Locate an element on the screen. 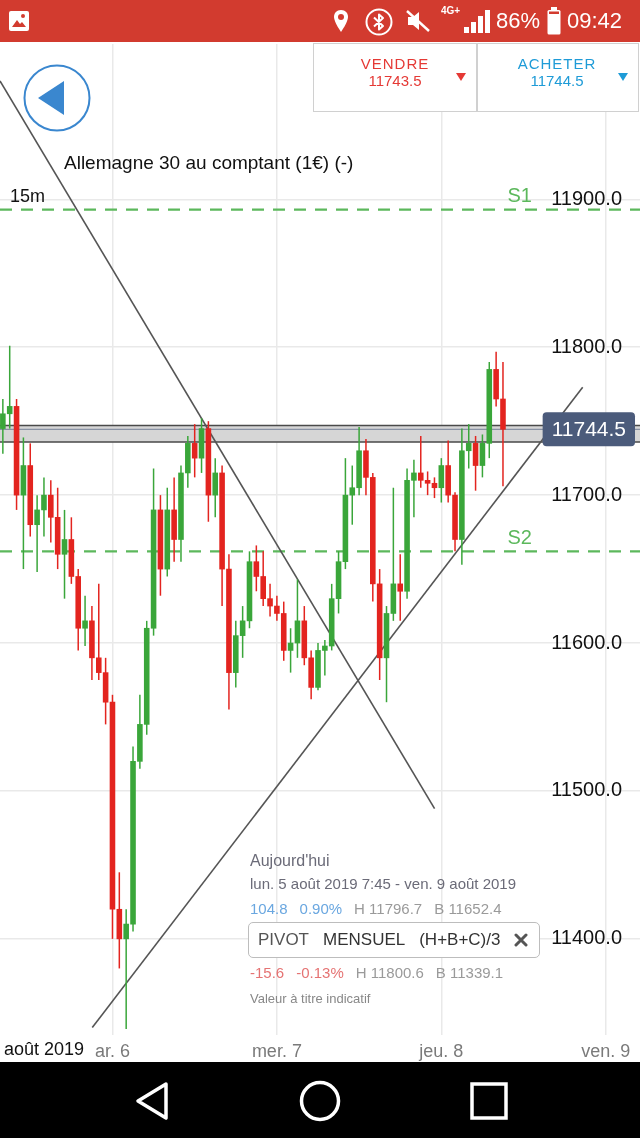 The width and height of the screenshot is (640, 1138). annotation: 0.90% is located at coordinates (321, 909).